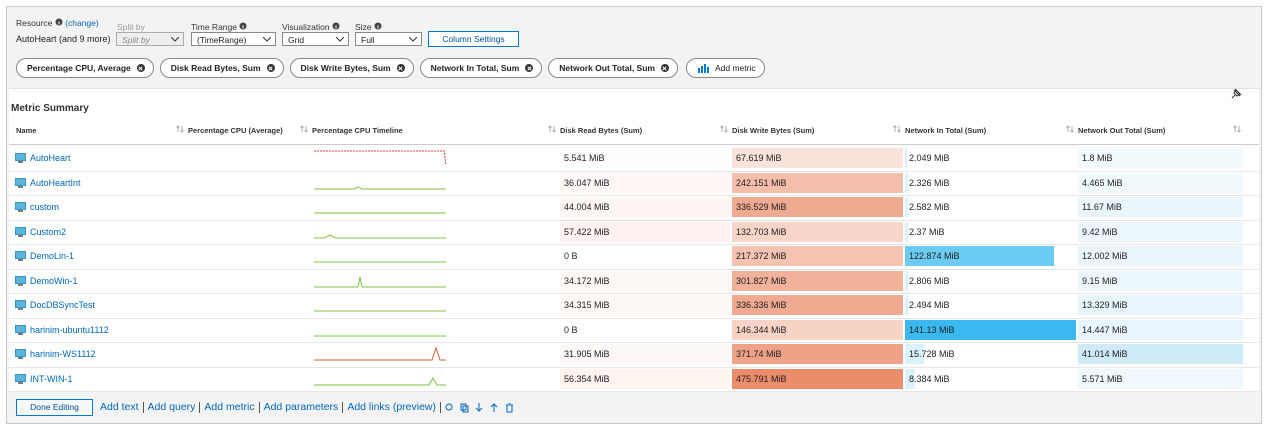 The height and width of the screenshot is (430, 1268). I want to click on size-label: Size, so click(368, 27).